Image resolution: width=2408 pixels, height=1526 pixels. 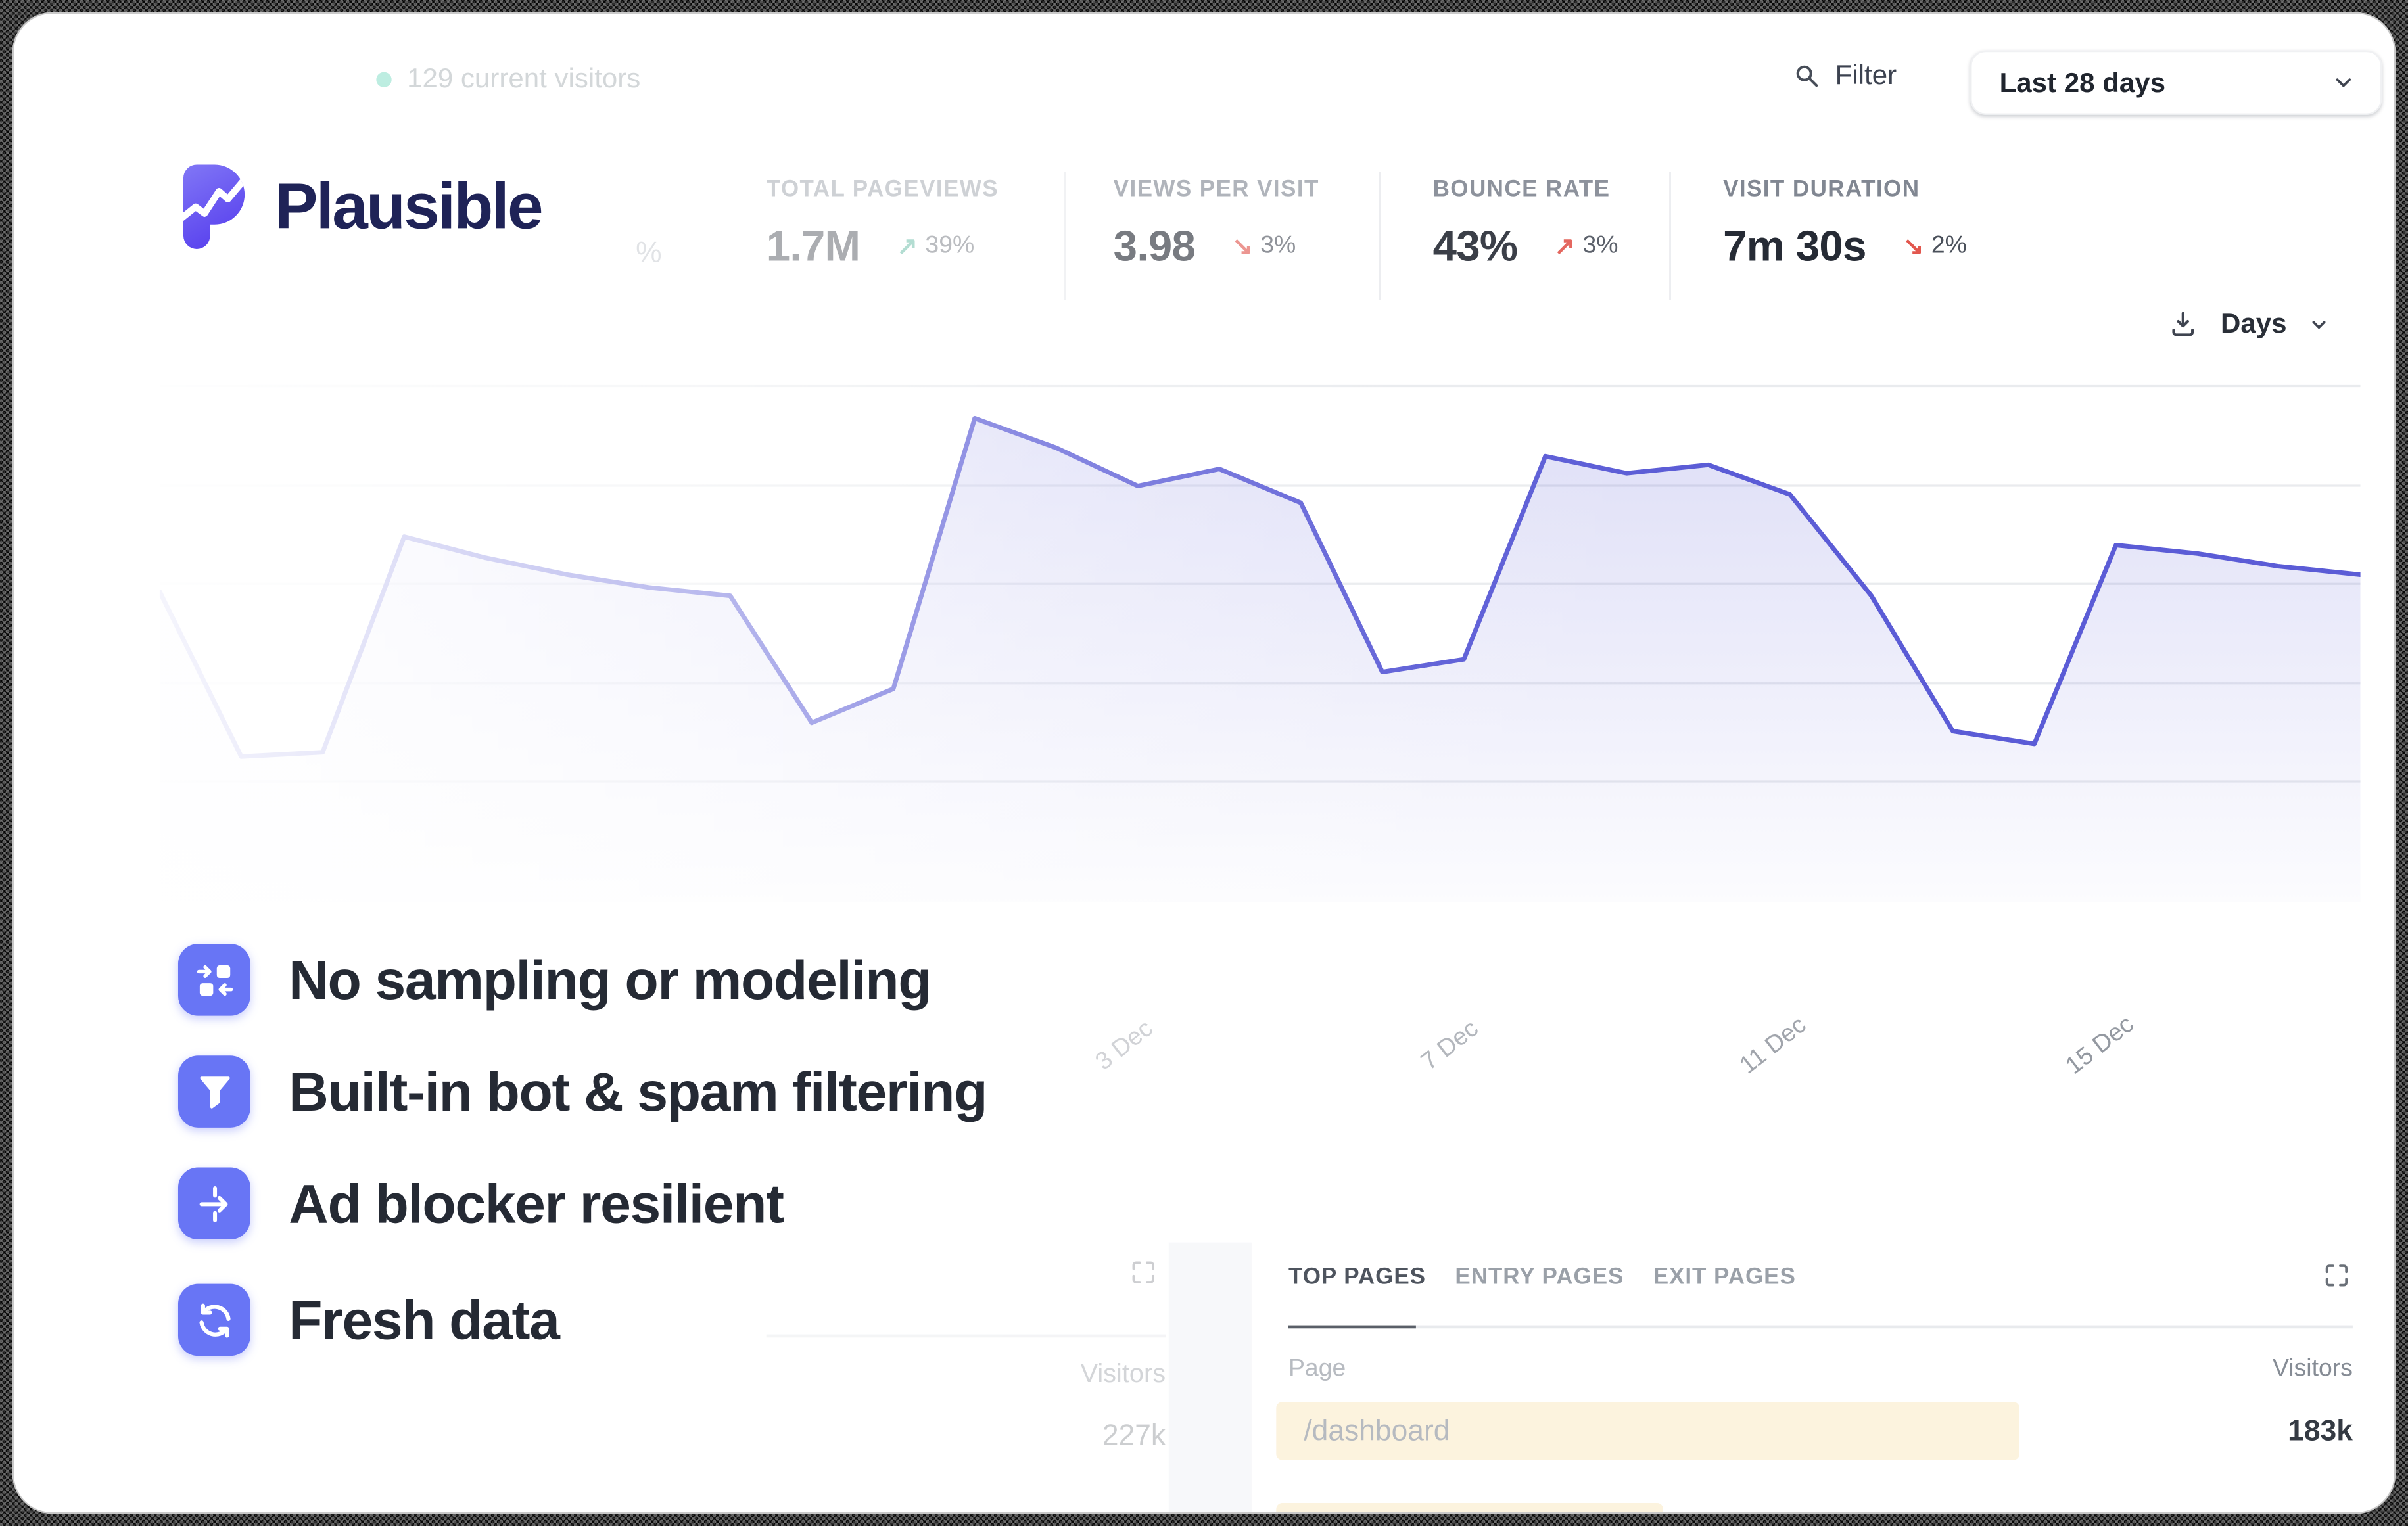 What do you see at coordinates (1377, 1432) in the screenshot?
I see `page-path: /dashboard` at bounding box center [1377, 1432].